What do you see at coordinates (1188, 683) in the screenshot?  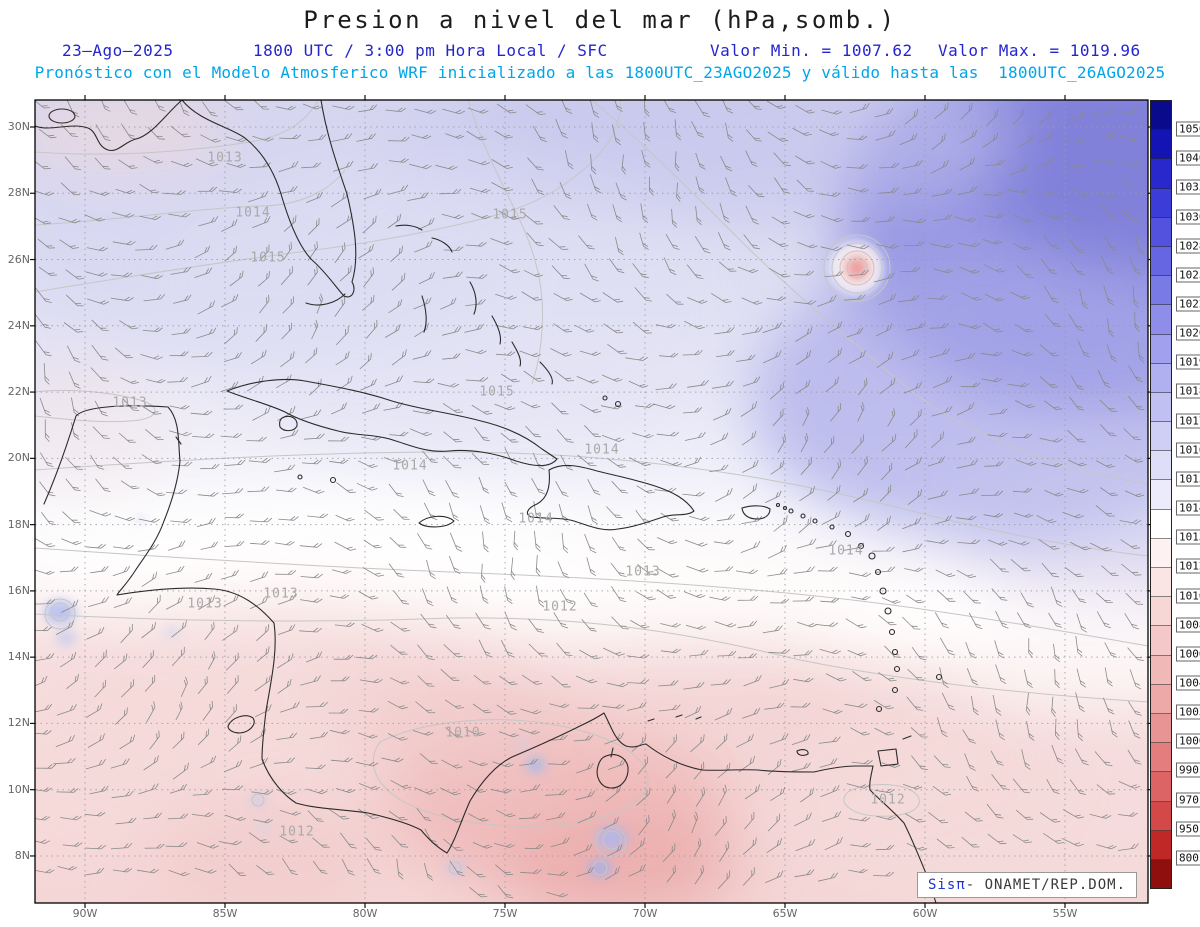 I see `colorbar-label: 1004` at bounding box center [1188, 683].